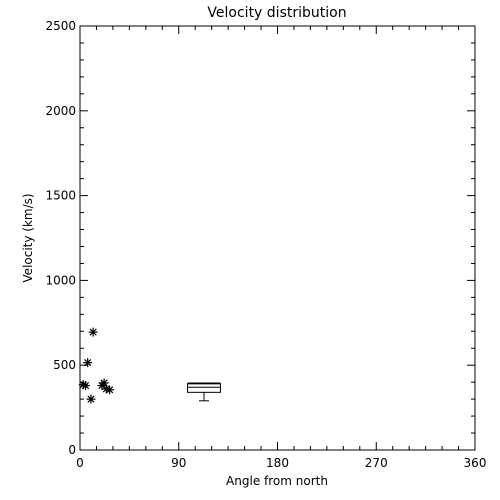  What do you see at coordinates (204, 388) in the screenshot?
I see `box-iqr` at bounding box center [204, 388].